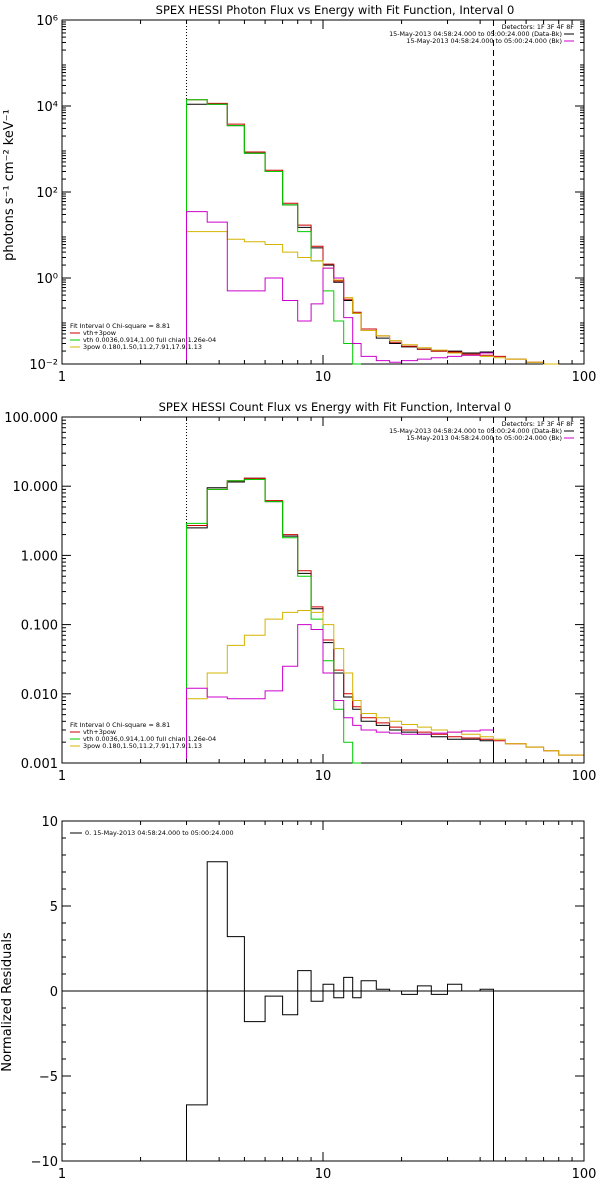 This screenshot has height=1200, width=600. I want to click on series-residuals-line, so click(340, 1011).